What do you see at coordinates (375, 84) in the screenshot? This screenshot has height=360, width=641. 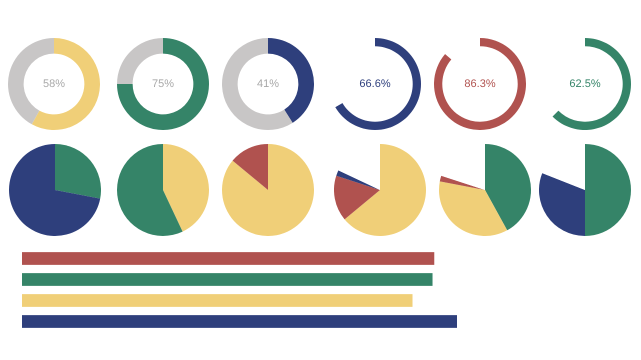 I see `text: 66.6%` at bounding box center [375, 84].